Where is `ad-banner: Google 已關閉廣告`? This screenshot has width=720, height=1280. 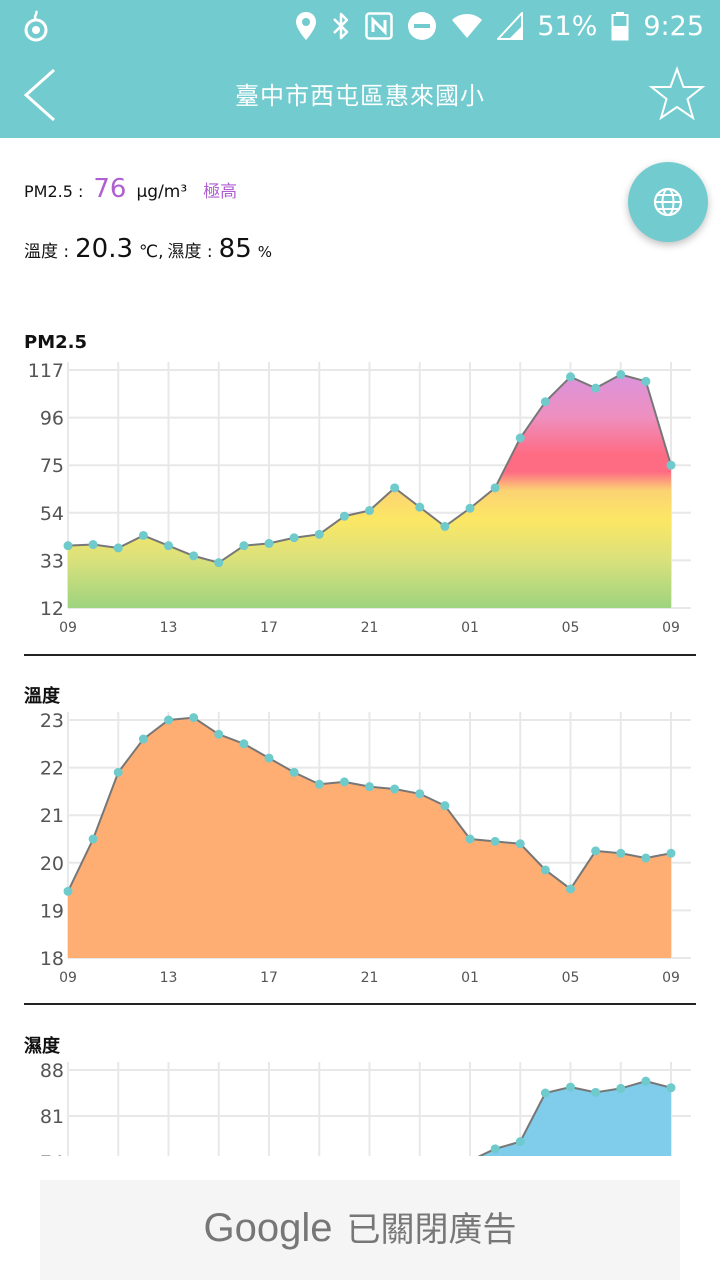
ad-banner: Google 已關閉廣告 is located at coordinates (360, 1230).